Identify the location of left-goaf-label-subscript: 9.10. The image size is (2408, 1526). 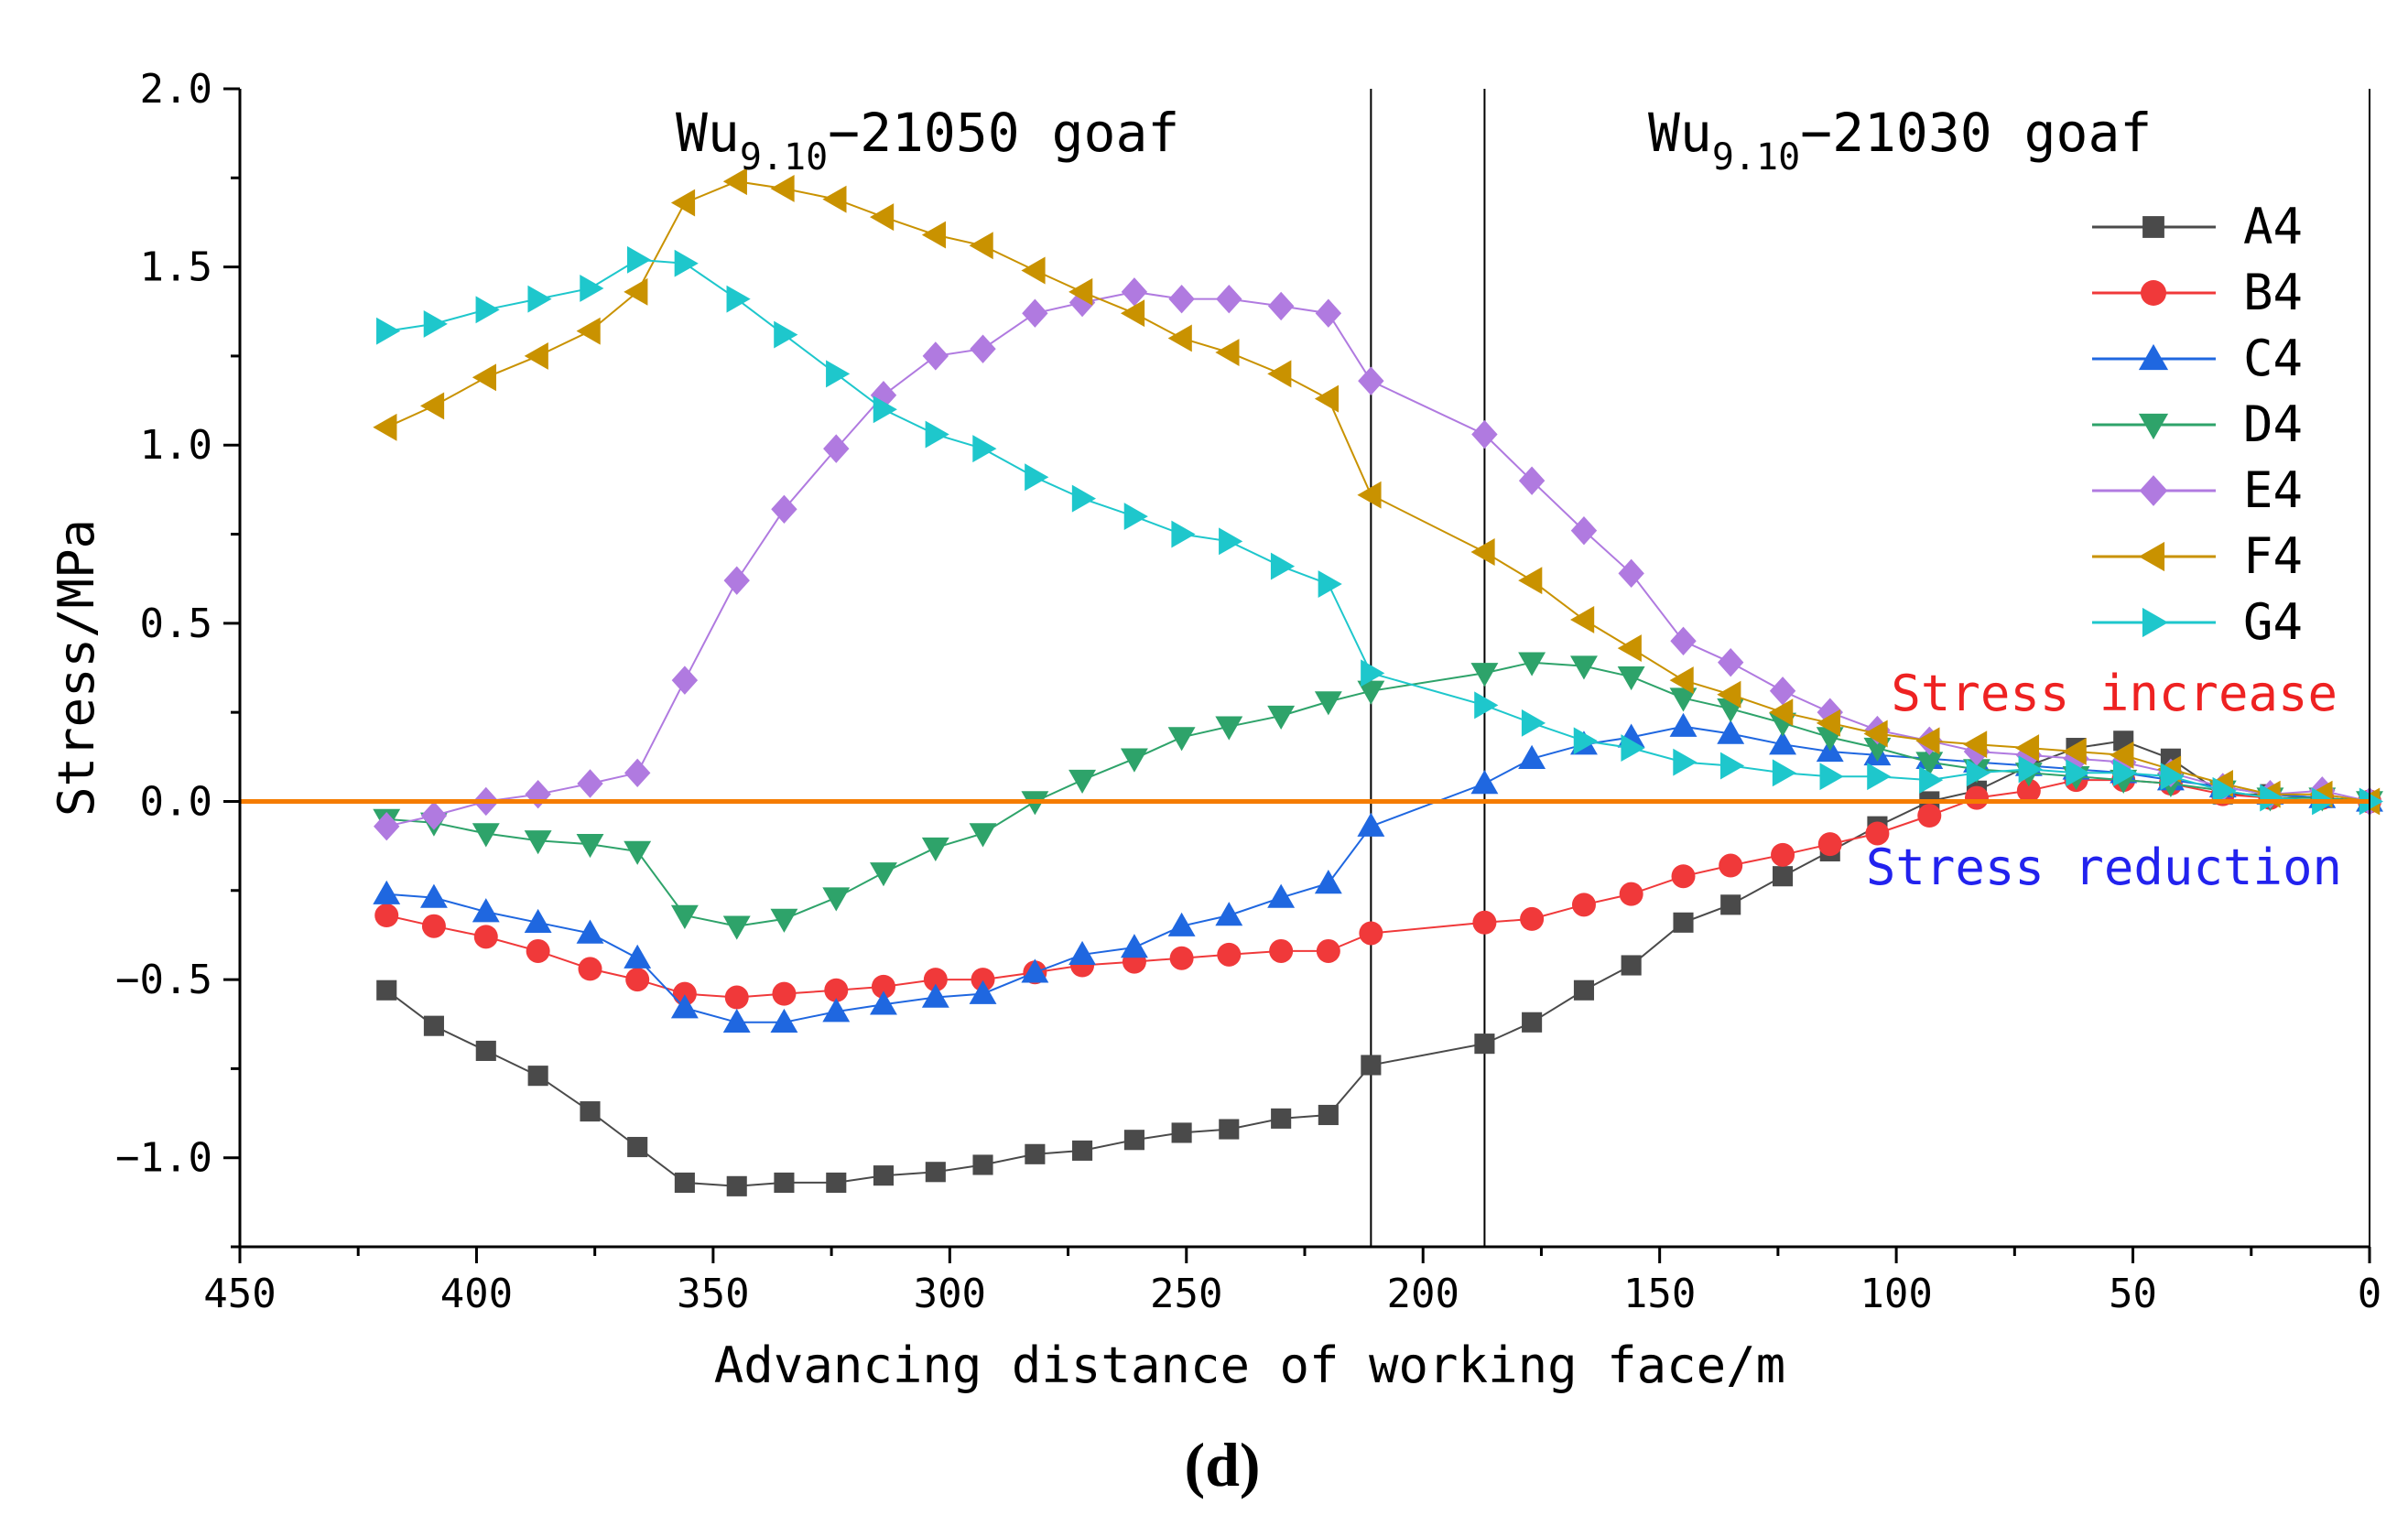
(784, 157).